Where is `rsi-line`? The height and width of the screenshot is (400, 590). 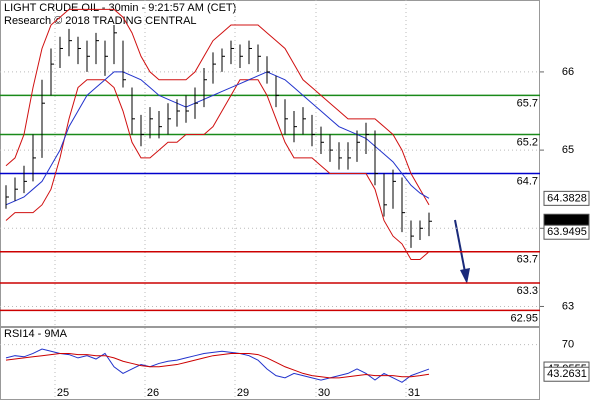 rsi-line is located at coordinates (217, 365).